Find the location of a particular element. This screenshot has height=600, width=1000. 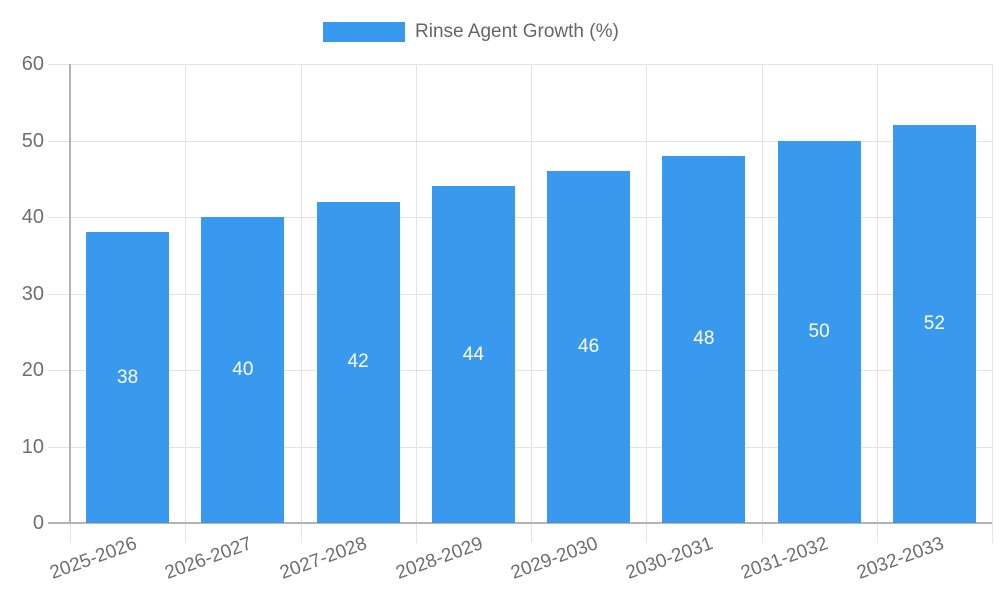

x-tick-label: 2027-2028 is located at coordinates (323, 558).